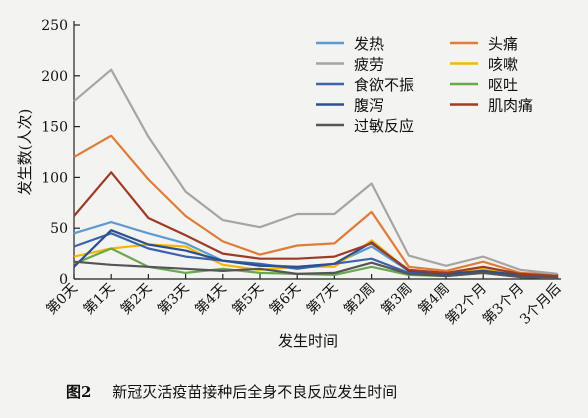 The width and height of the screenshot is (588, 418). I want to click on legend-label: 过敏反应, so click(384, 126).